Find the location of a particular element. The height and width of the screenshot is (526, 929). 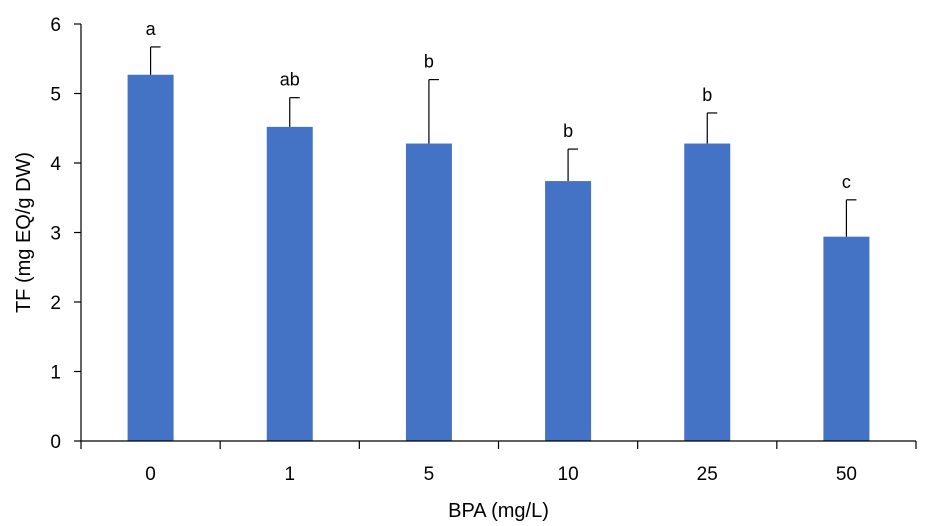

x-tick-label: 5 is located at coordinates (429, 474).